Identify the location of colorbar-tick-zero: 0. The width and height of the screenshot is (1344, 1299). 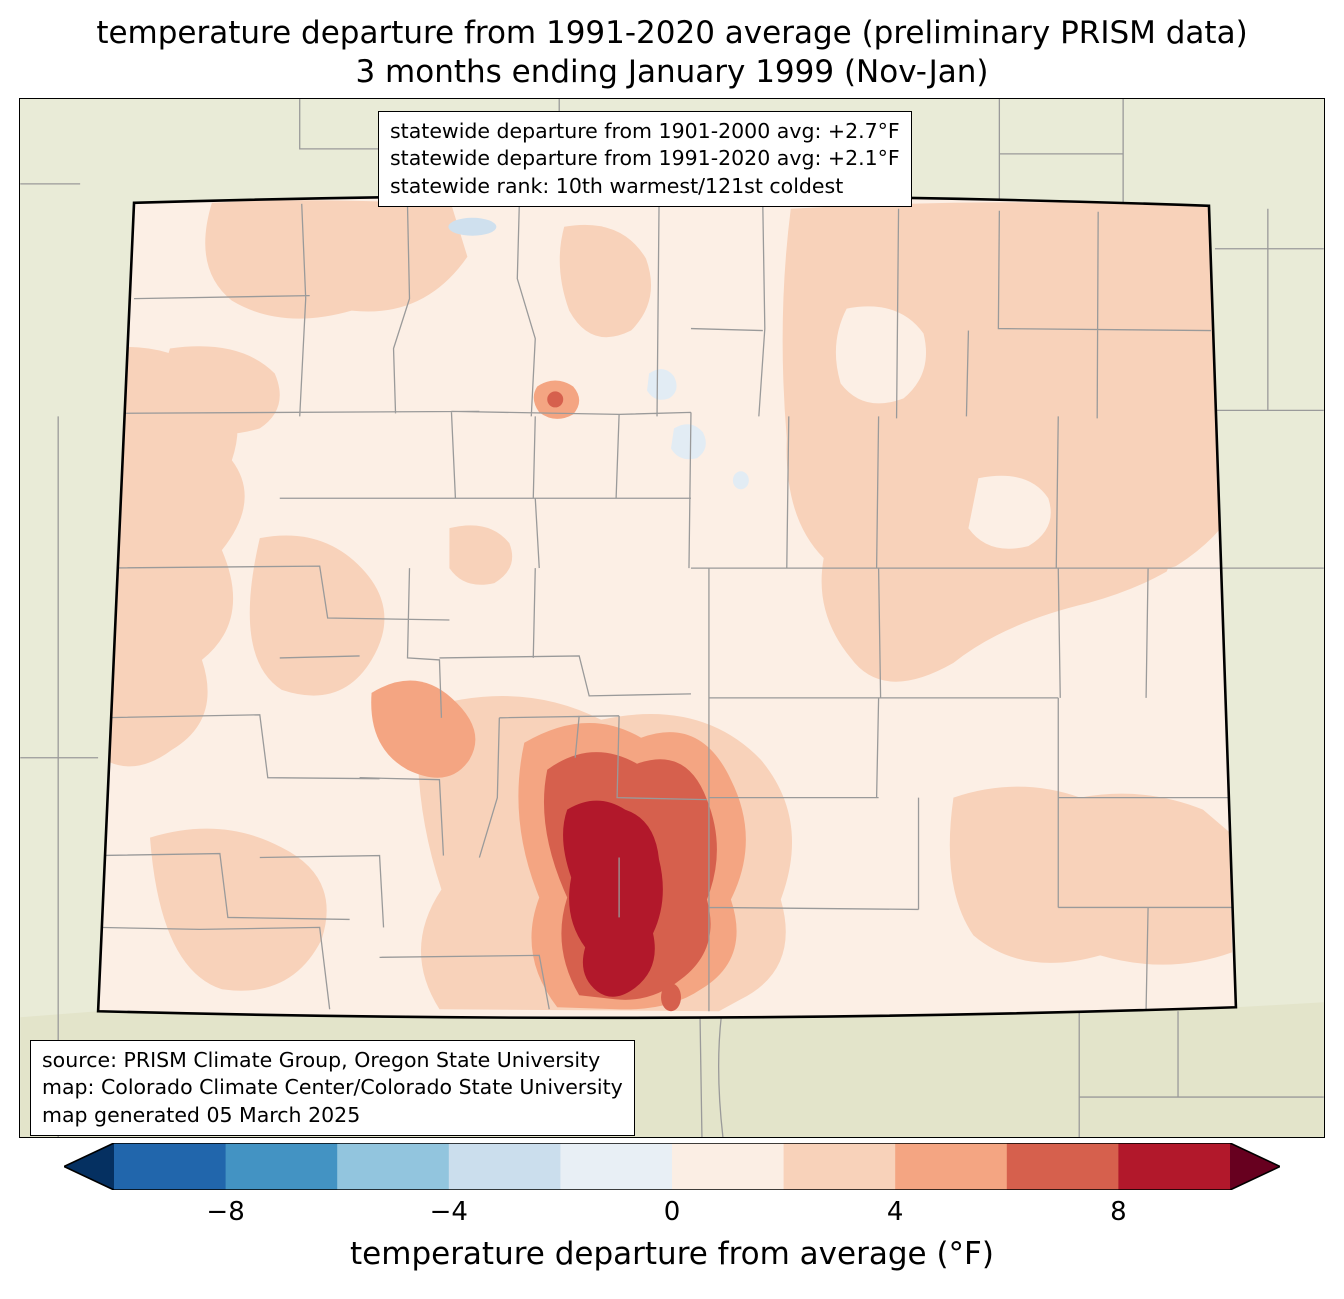
(672, 1212).